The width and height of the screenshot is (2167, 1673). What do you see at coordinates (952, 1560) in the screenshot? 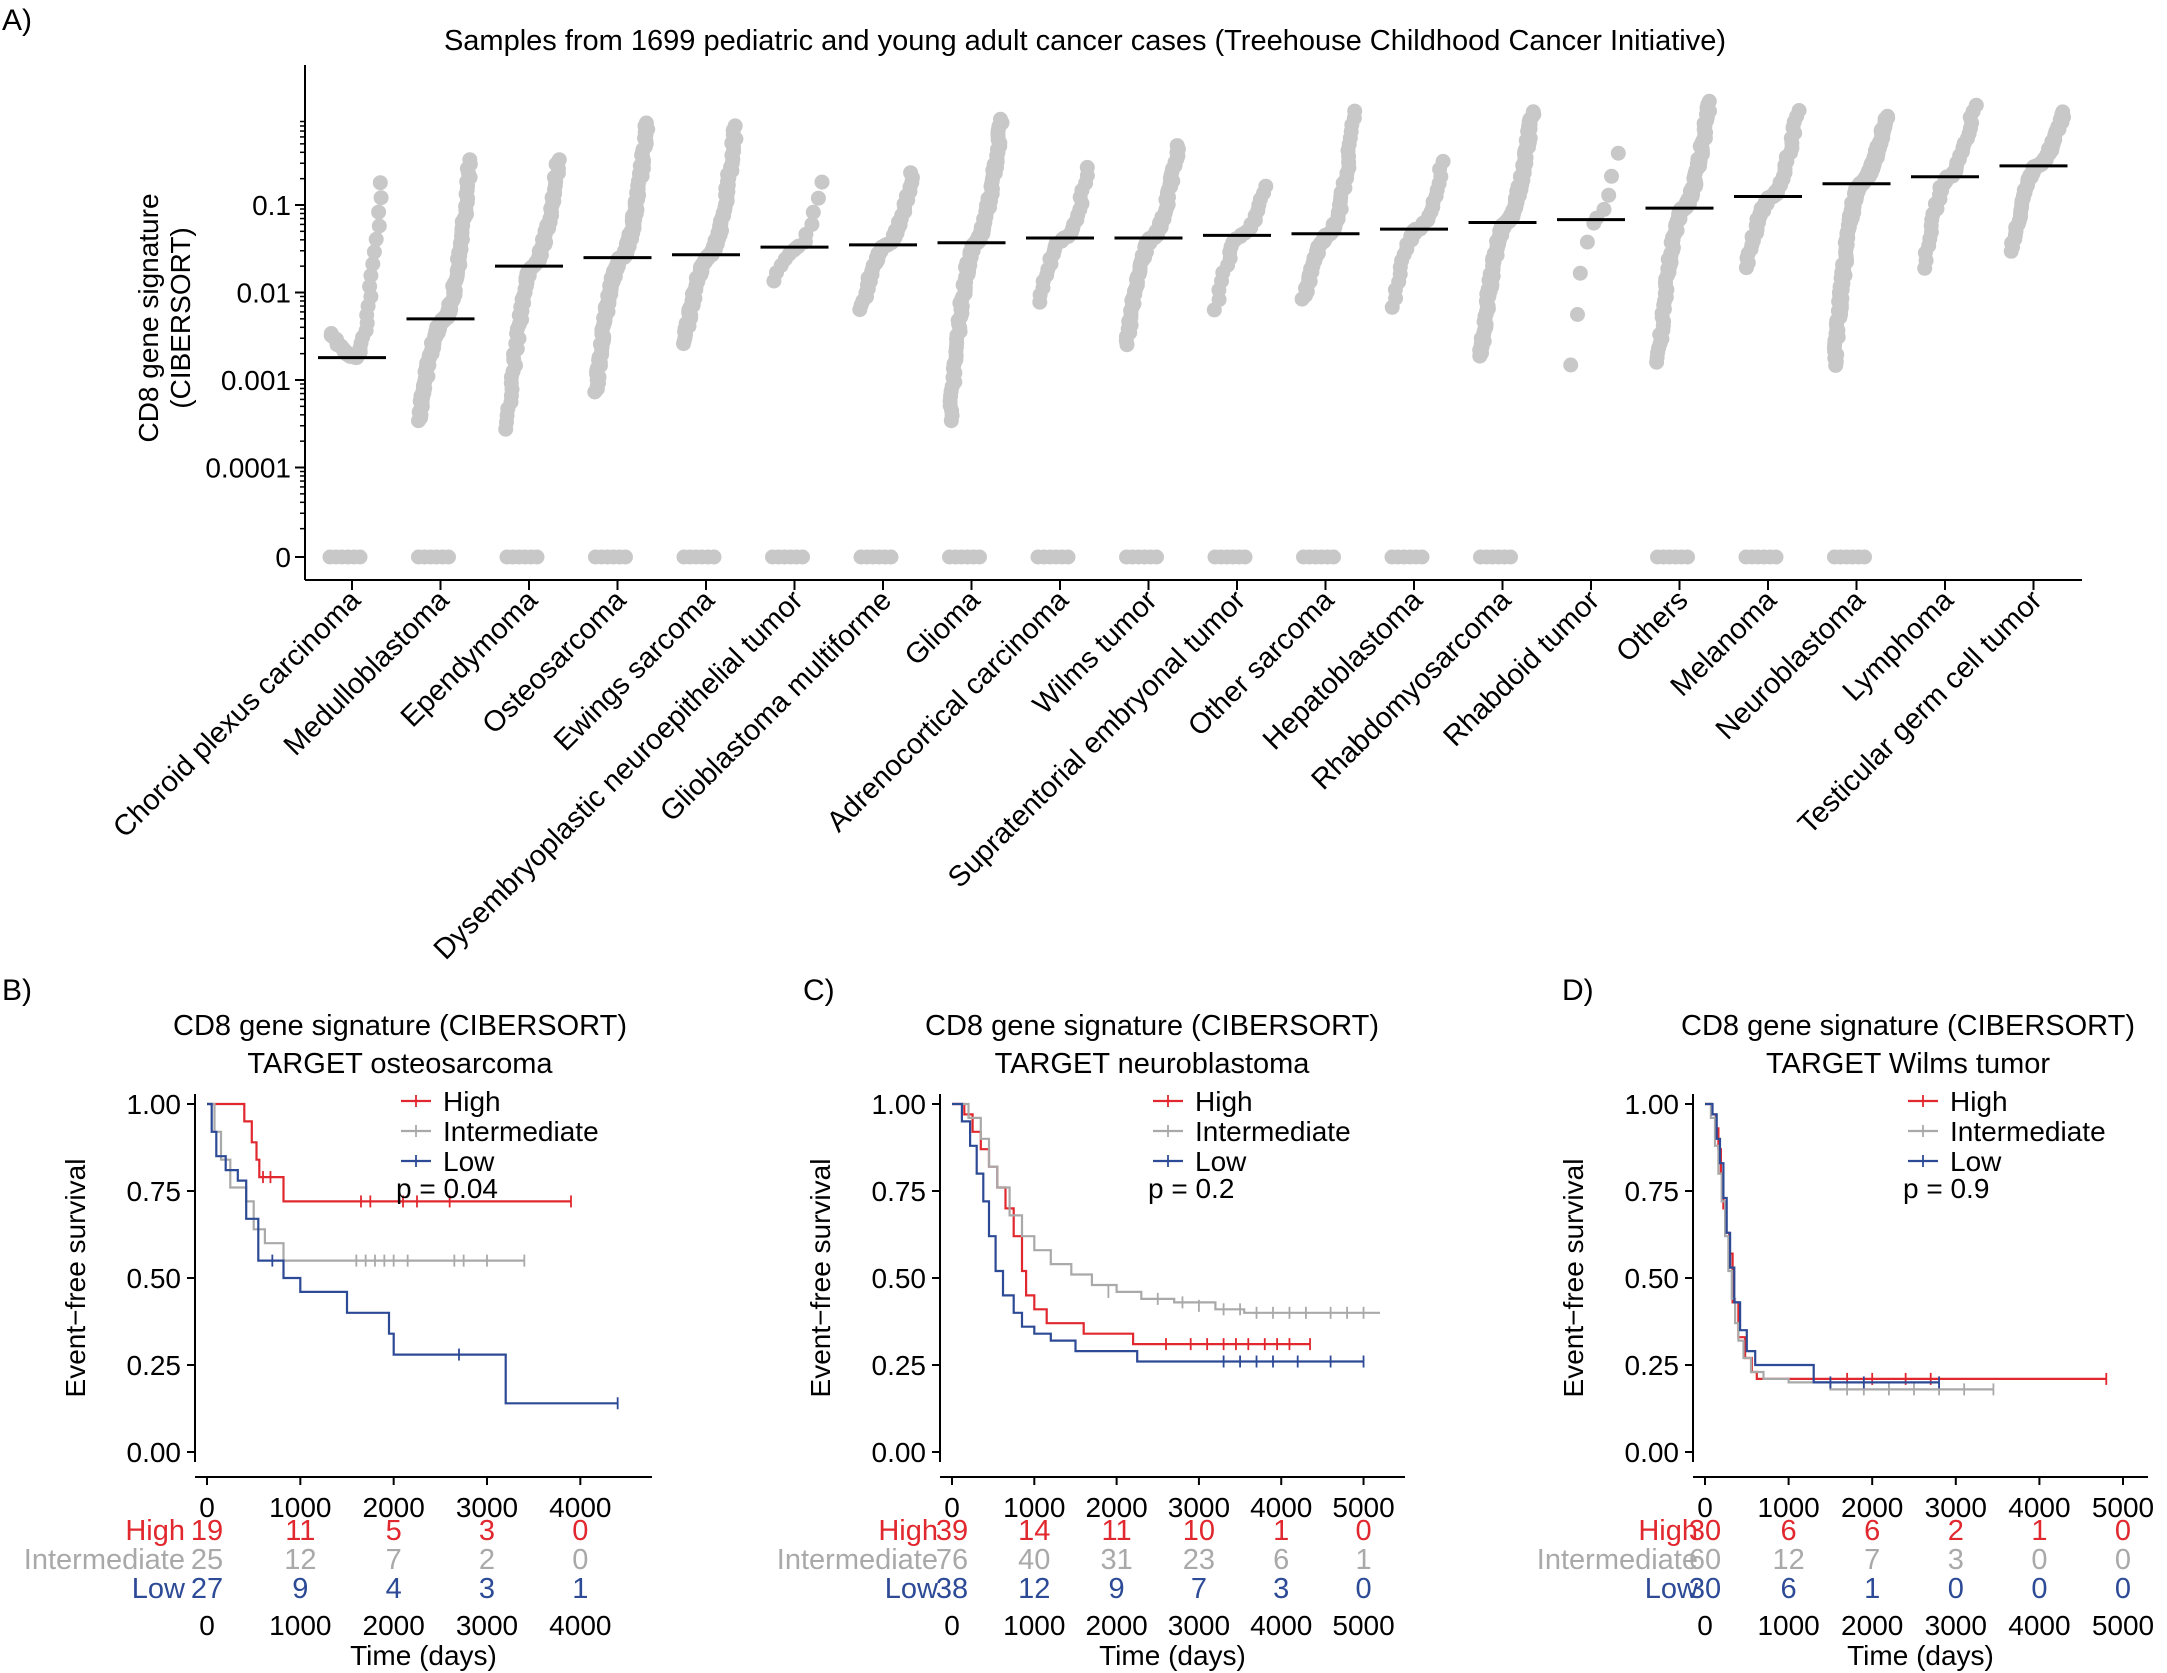
I see `risk-value: 76` at bounding box center [952, 1560].